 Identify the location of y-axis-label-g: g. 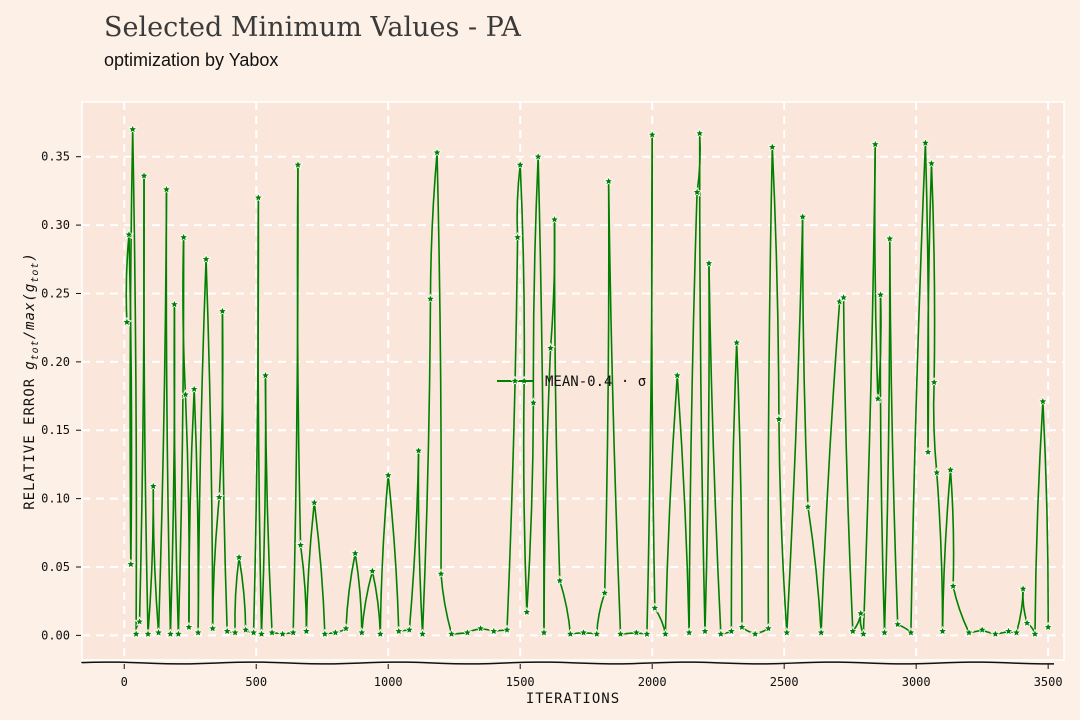
(30, 364).